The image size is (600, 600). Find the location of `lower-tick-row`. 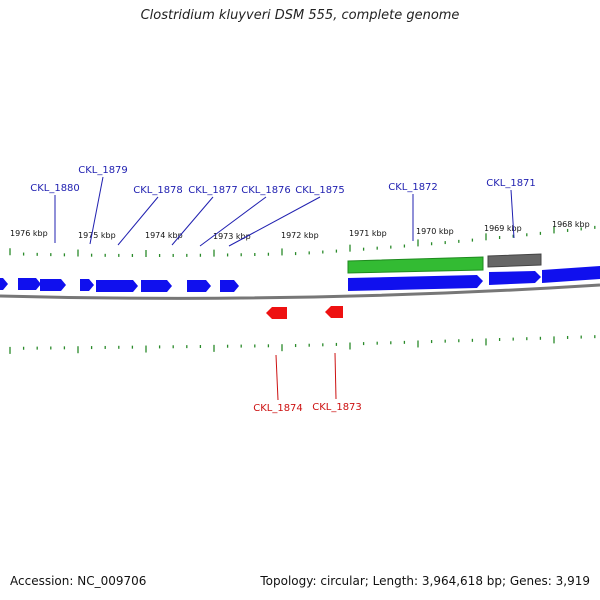

lower-tick-row is located at coordinates (302, 344).